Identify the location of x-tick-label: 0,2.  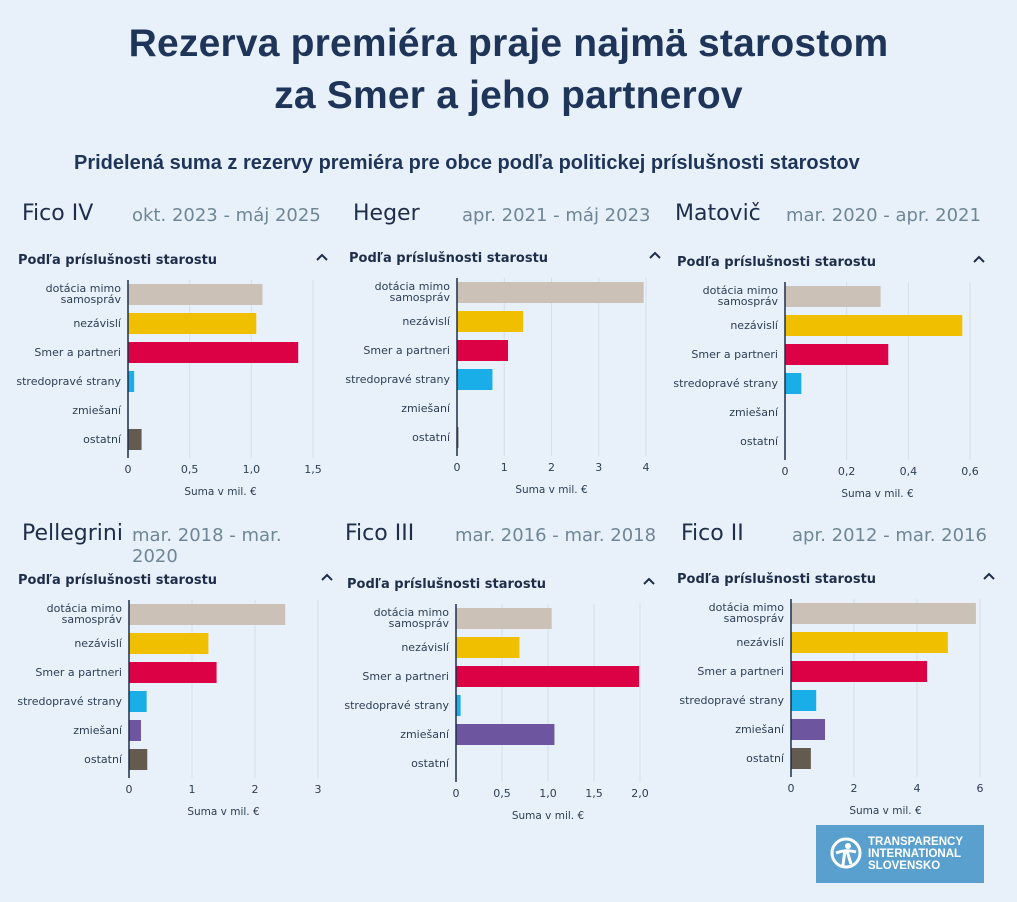
(847, 471).